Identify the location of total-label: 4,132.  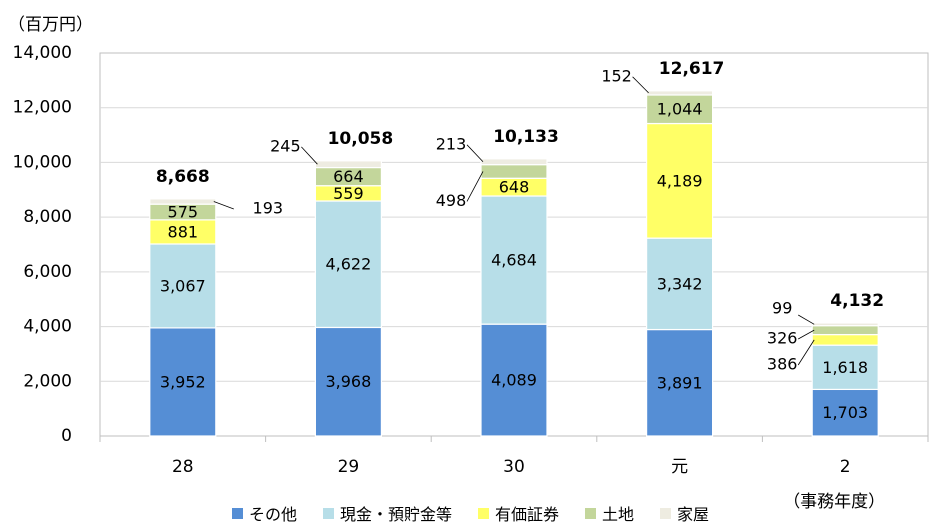
(857, 301).